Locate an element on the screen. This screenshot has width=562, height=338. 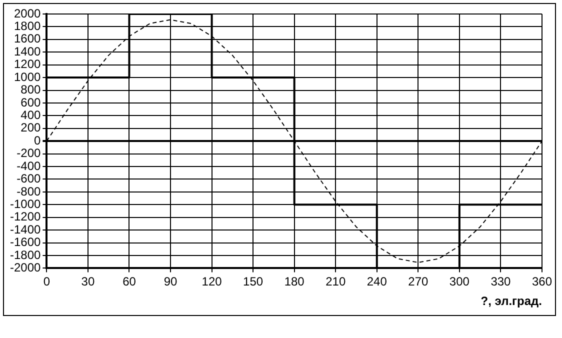
x-tick-label: 60 is located at coordinates (129, 281).